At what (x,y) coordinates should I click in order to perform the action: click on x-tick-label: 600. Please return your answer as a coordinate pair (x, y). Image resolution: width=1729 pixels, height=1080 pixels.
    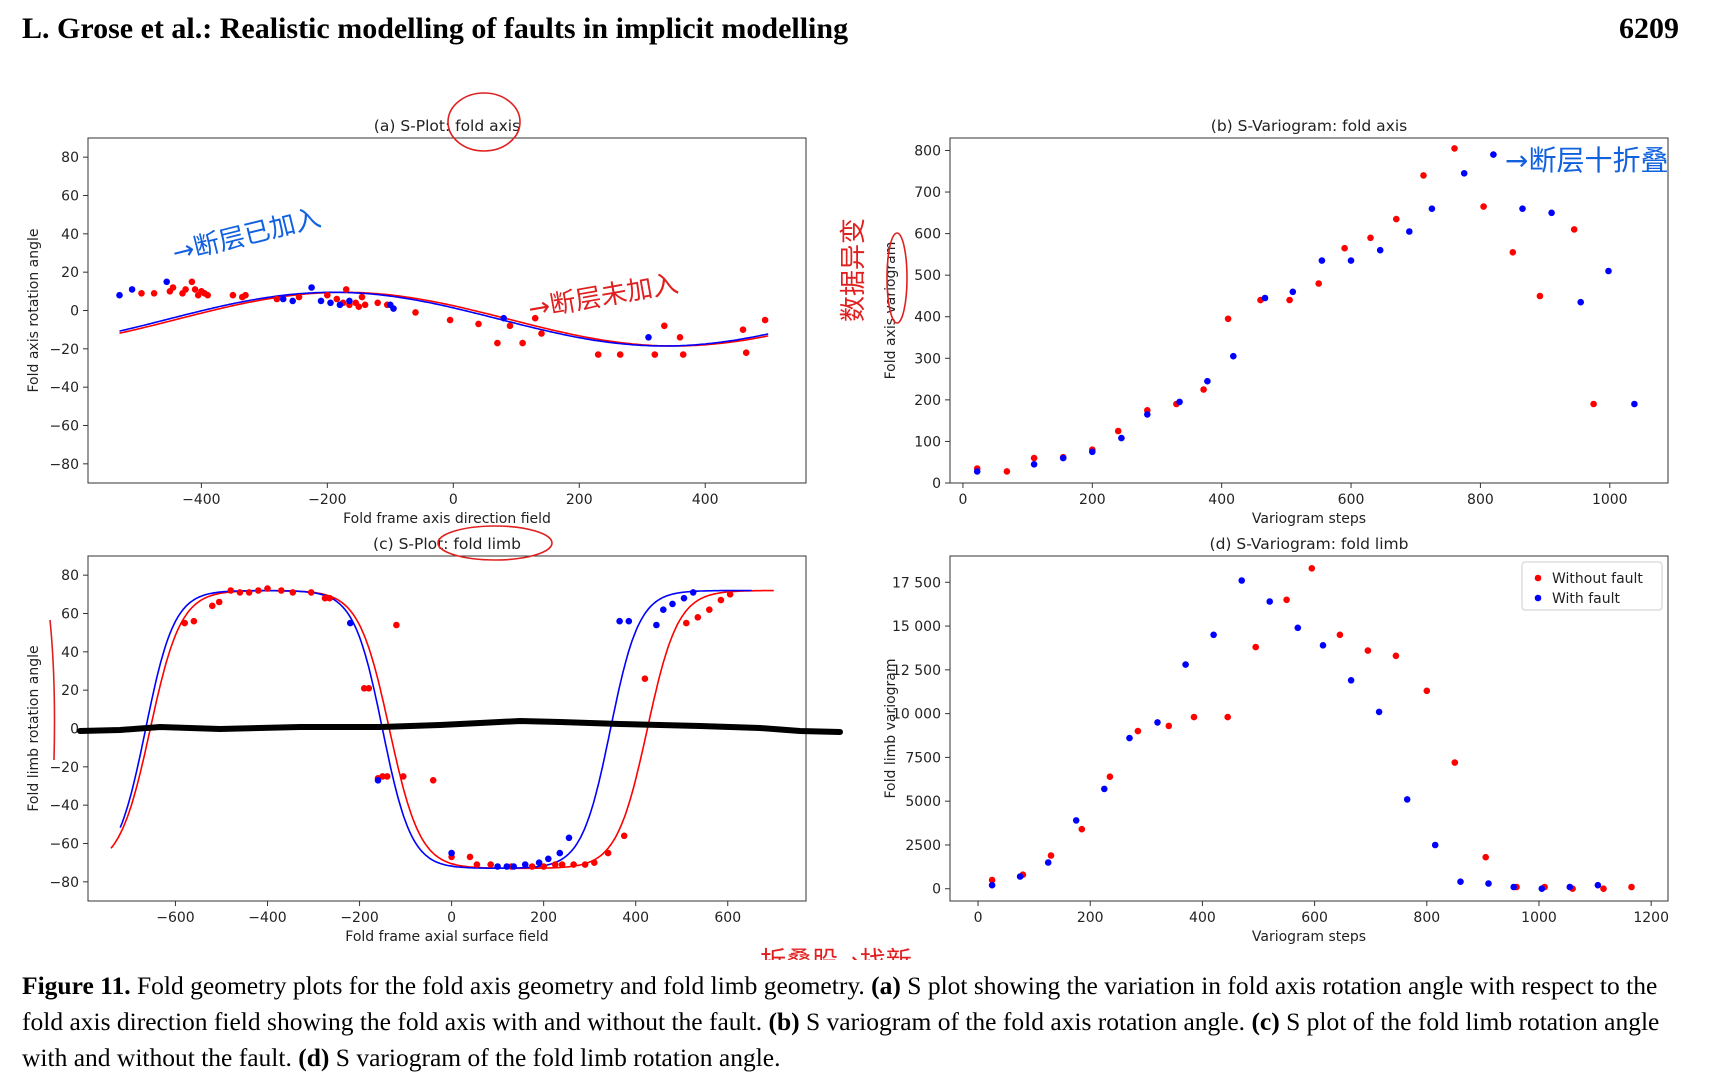
    Looking at the image, I should click on (1351, 500).